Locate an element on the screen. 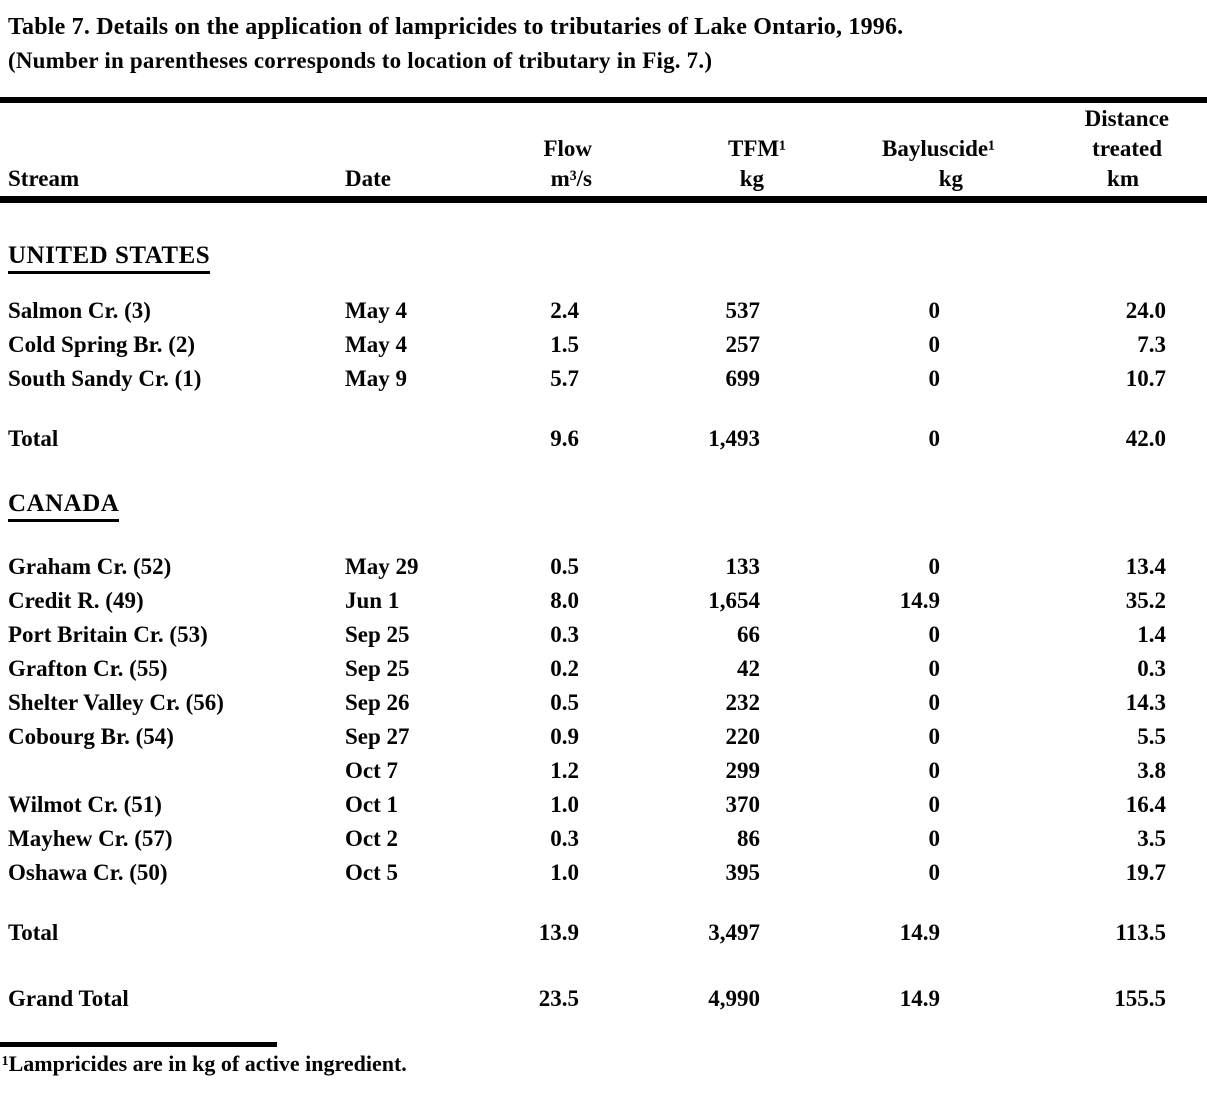 This screenshot has width=1207, height=1119. table-row: Credit R. (49) Jun 1 8.0 1,654 14.9 35.2 is located at coordinates (592, 601).